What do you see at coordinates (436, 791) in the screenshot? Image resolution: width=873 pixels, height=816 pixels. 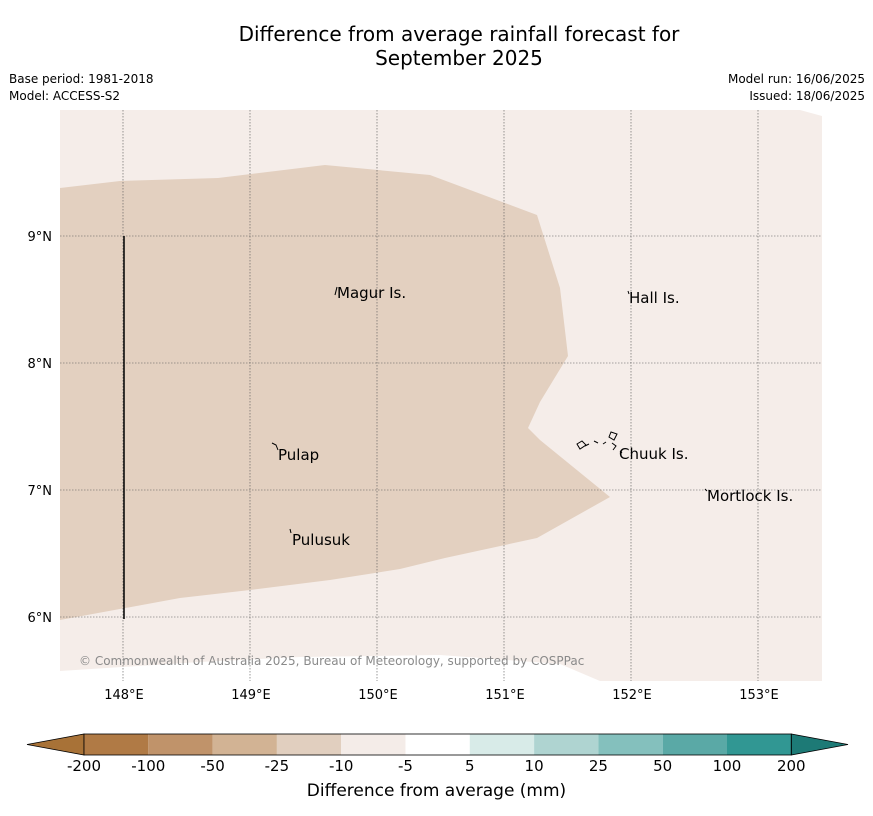 I see `colorbar-title: Difference from average (mm)` at bounding box center [436, 791].